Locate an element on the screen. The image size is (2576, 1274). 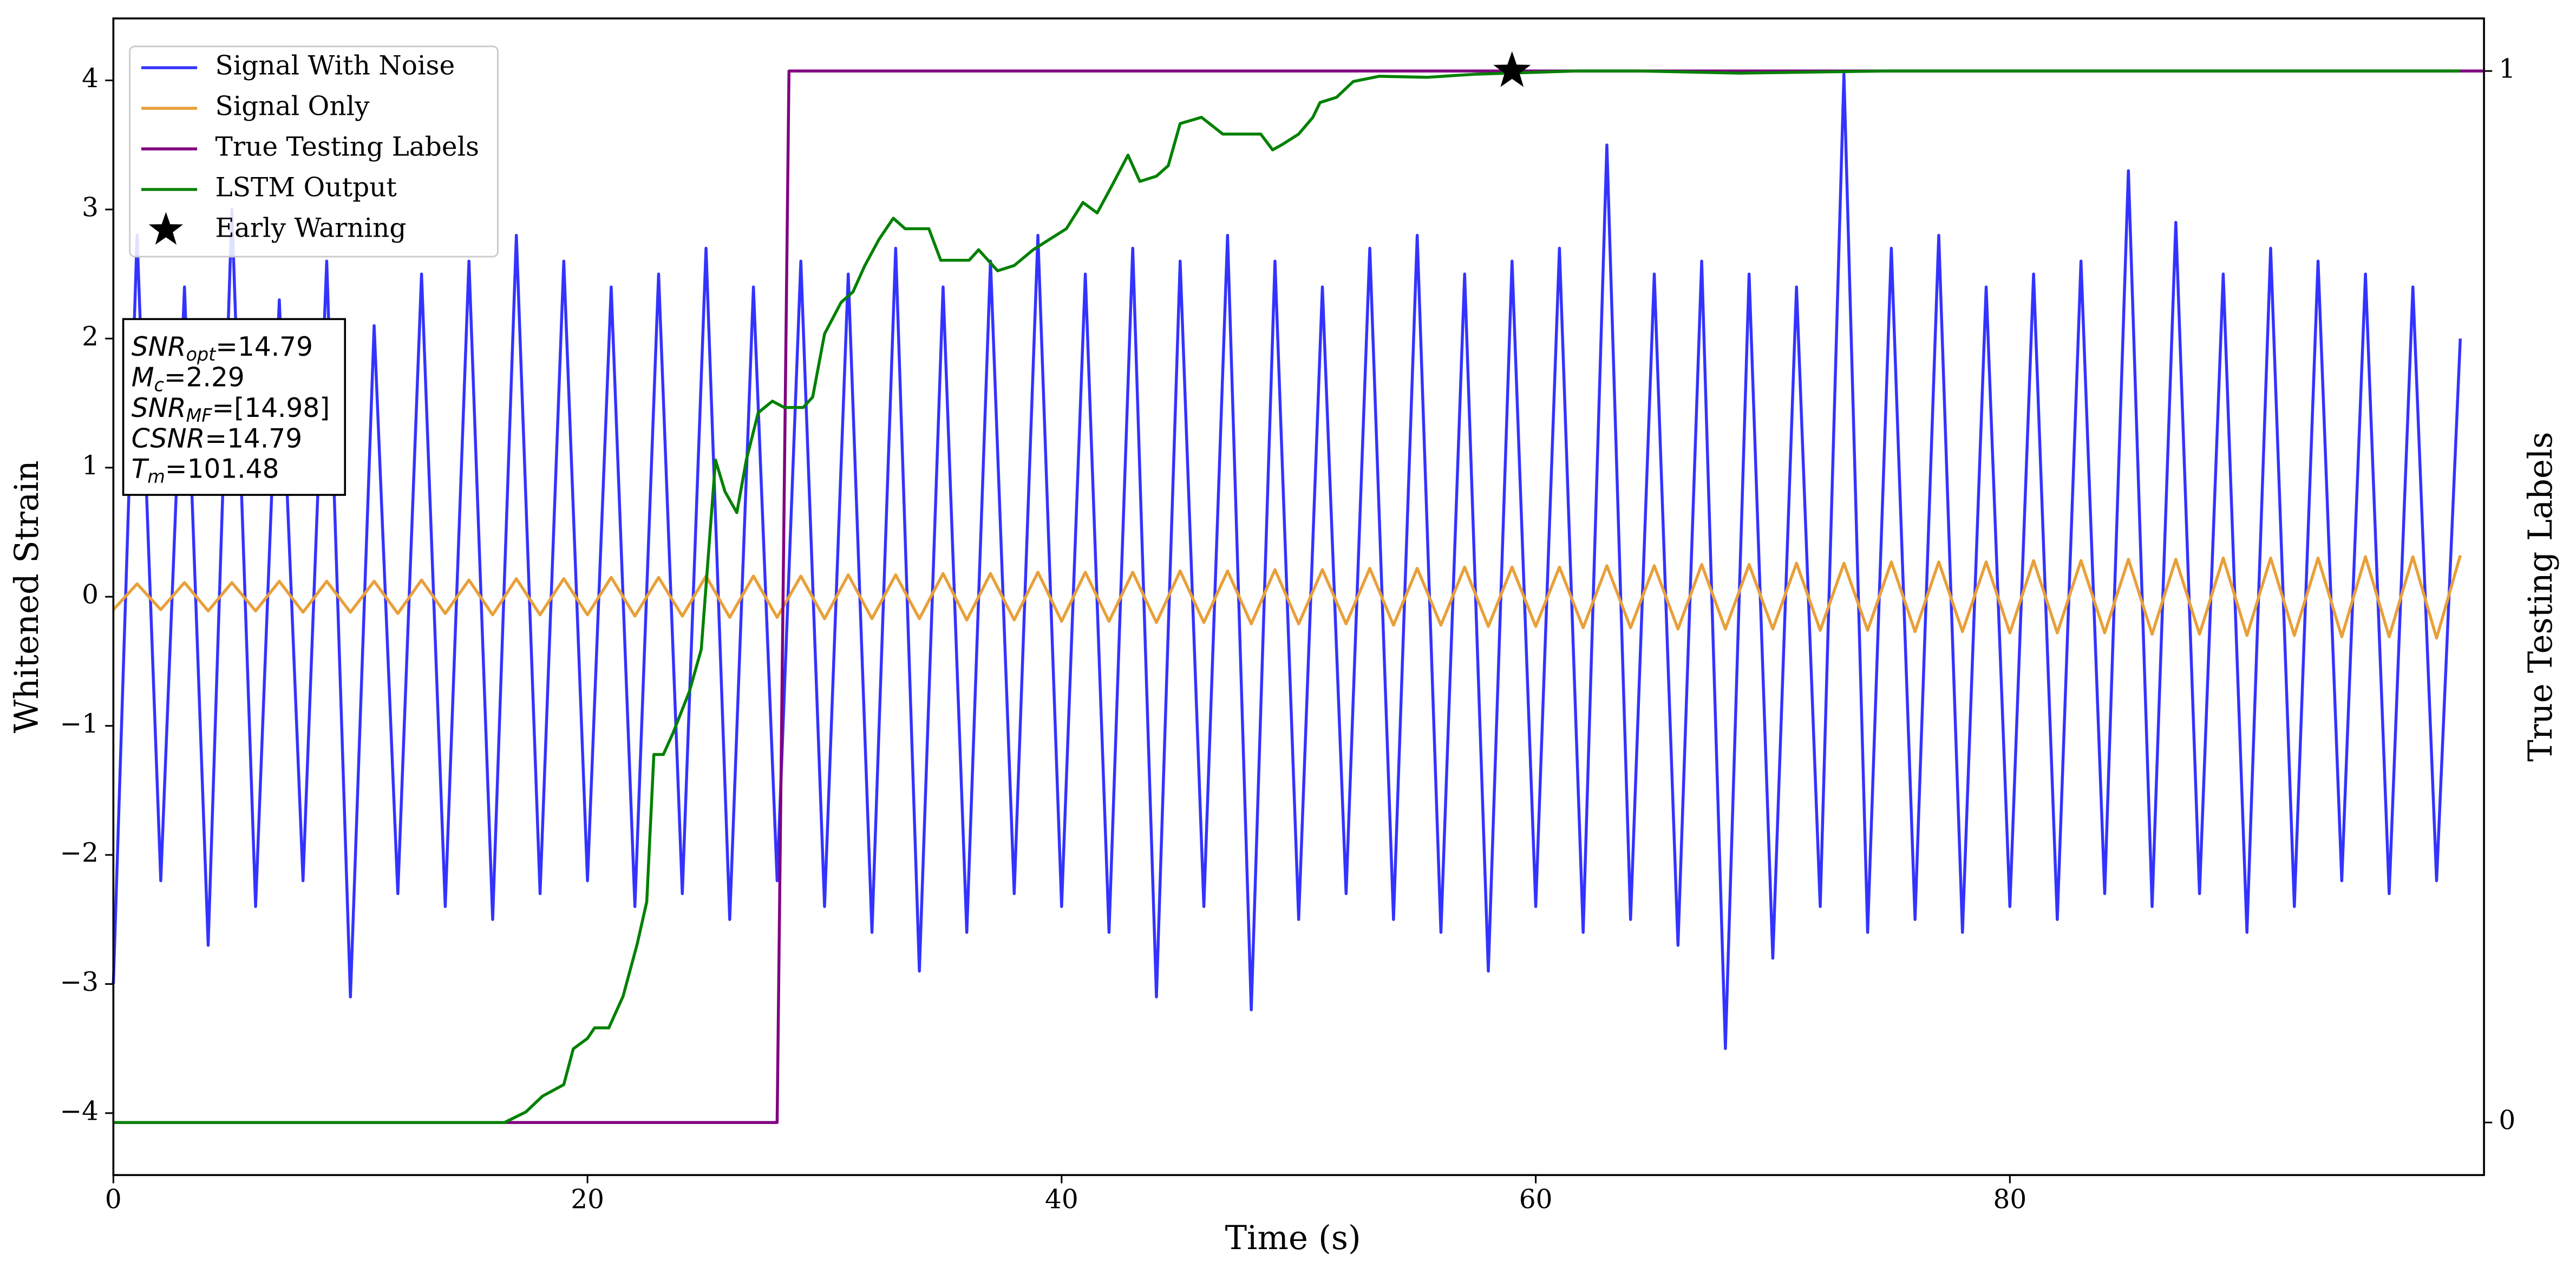
x-tick-label: 60 is located at coordinates (1536, 1199).